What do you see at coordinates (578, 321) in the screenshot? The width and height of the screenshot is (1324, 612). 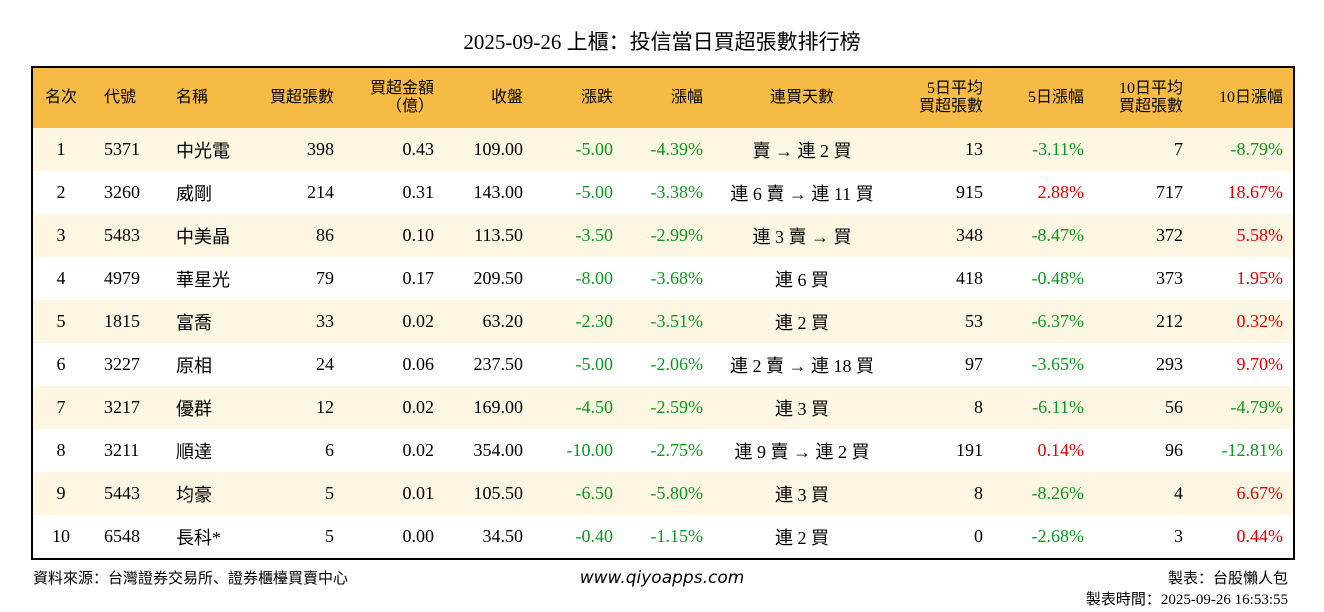 I see `table-cell: -2.30` at bounding box center [578, 321].